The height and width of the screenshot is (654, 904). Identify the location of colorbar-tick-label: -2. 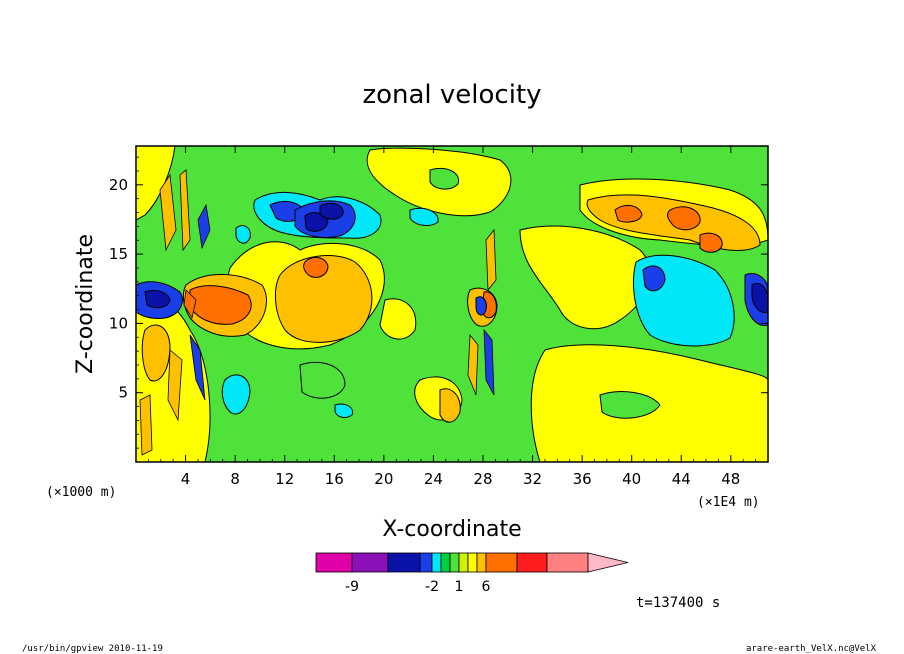
(432, 587).